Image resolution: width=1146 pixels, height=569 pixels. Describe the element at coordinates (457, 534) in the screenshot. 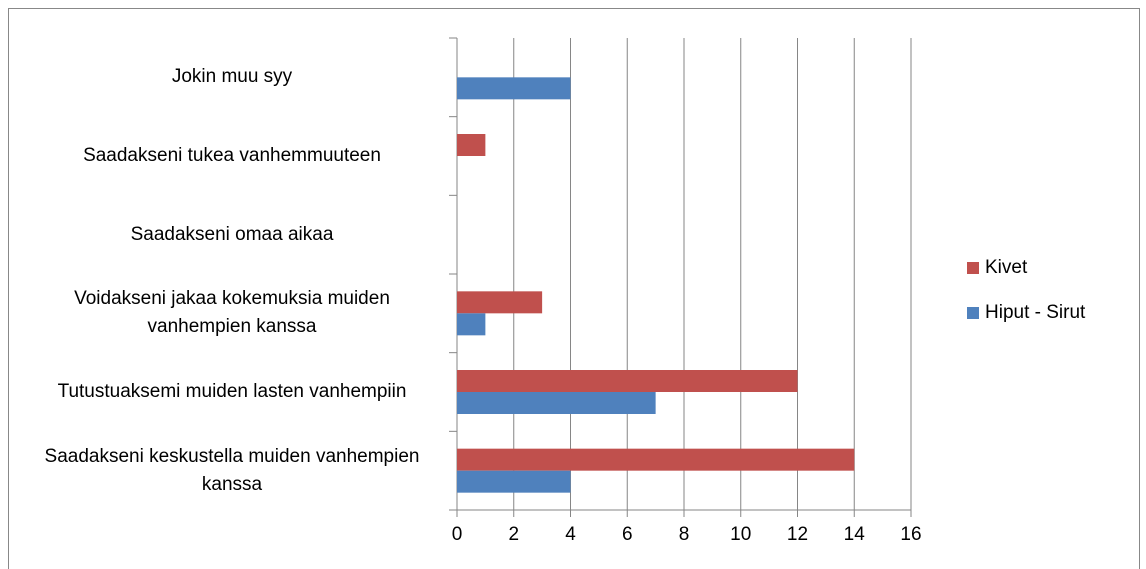

I see `x-tick-label: 0` at that location.